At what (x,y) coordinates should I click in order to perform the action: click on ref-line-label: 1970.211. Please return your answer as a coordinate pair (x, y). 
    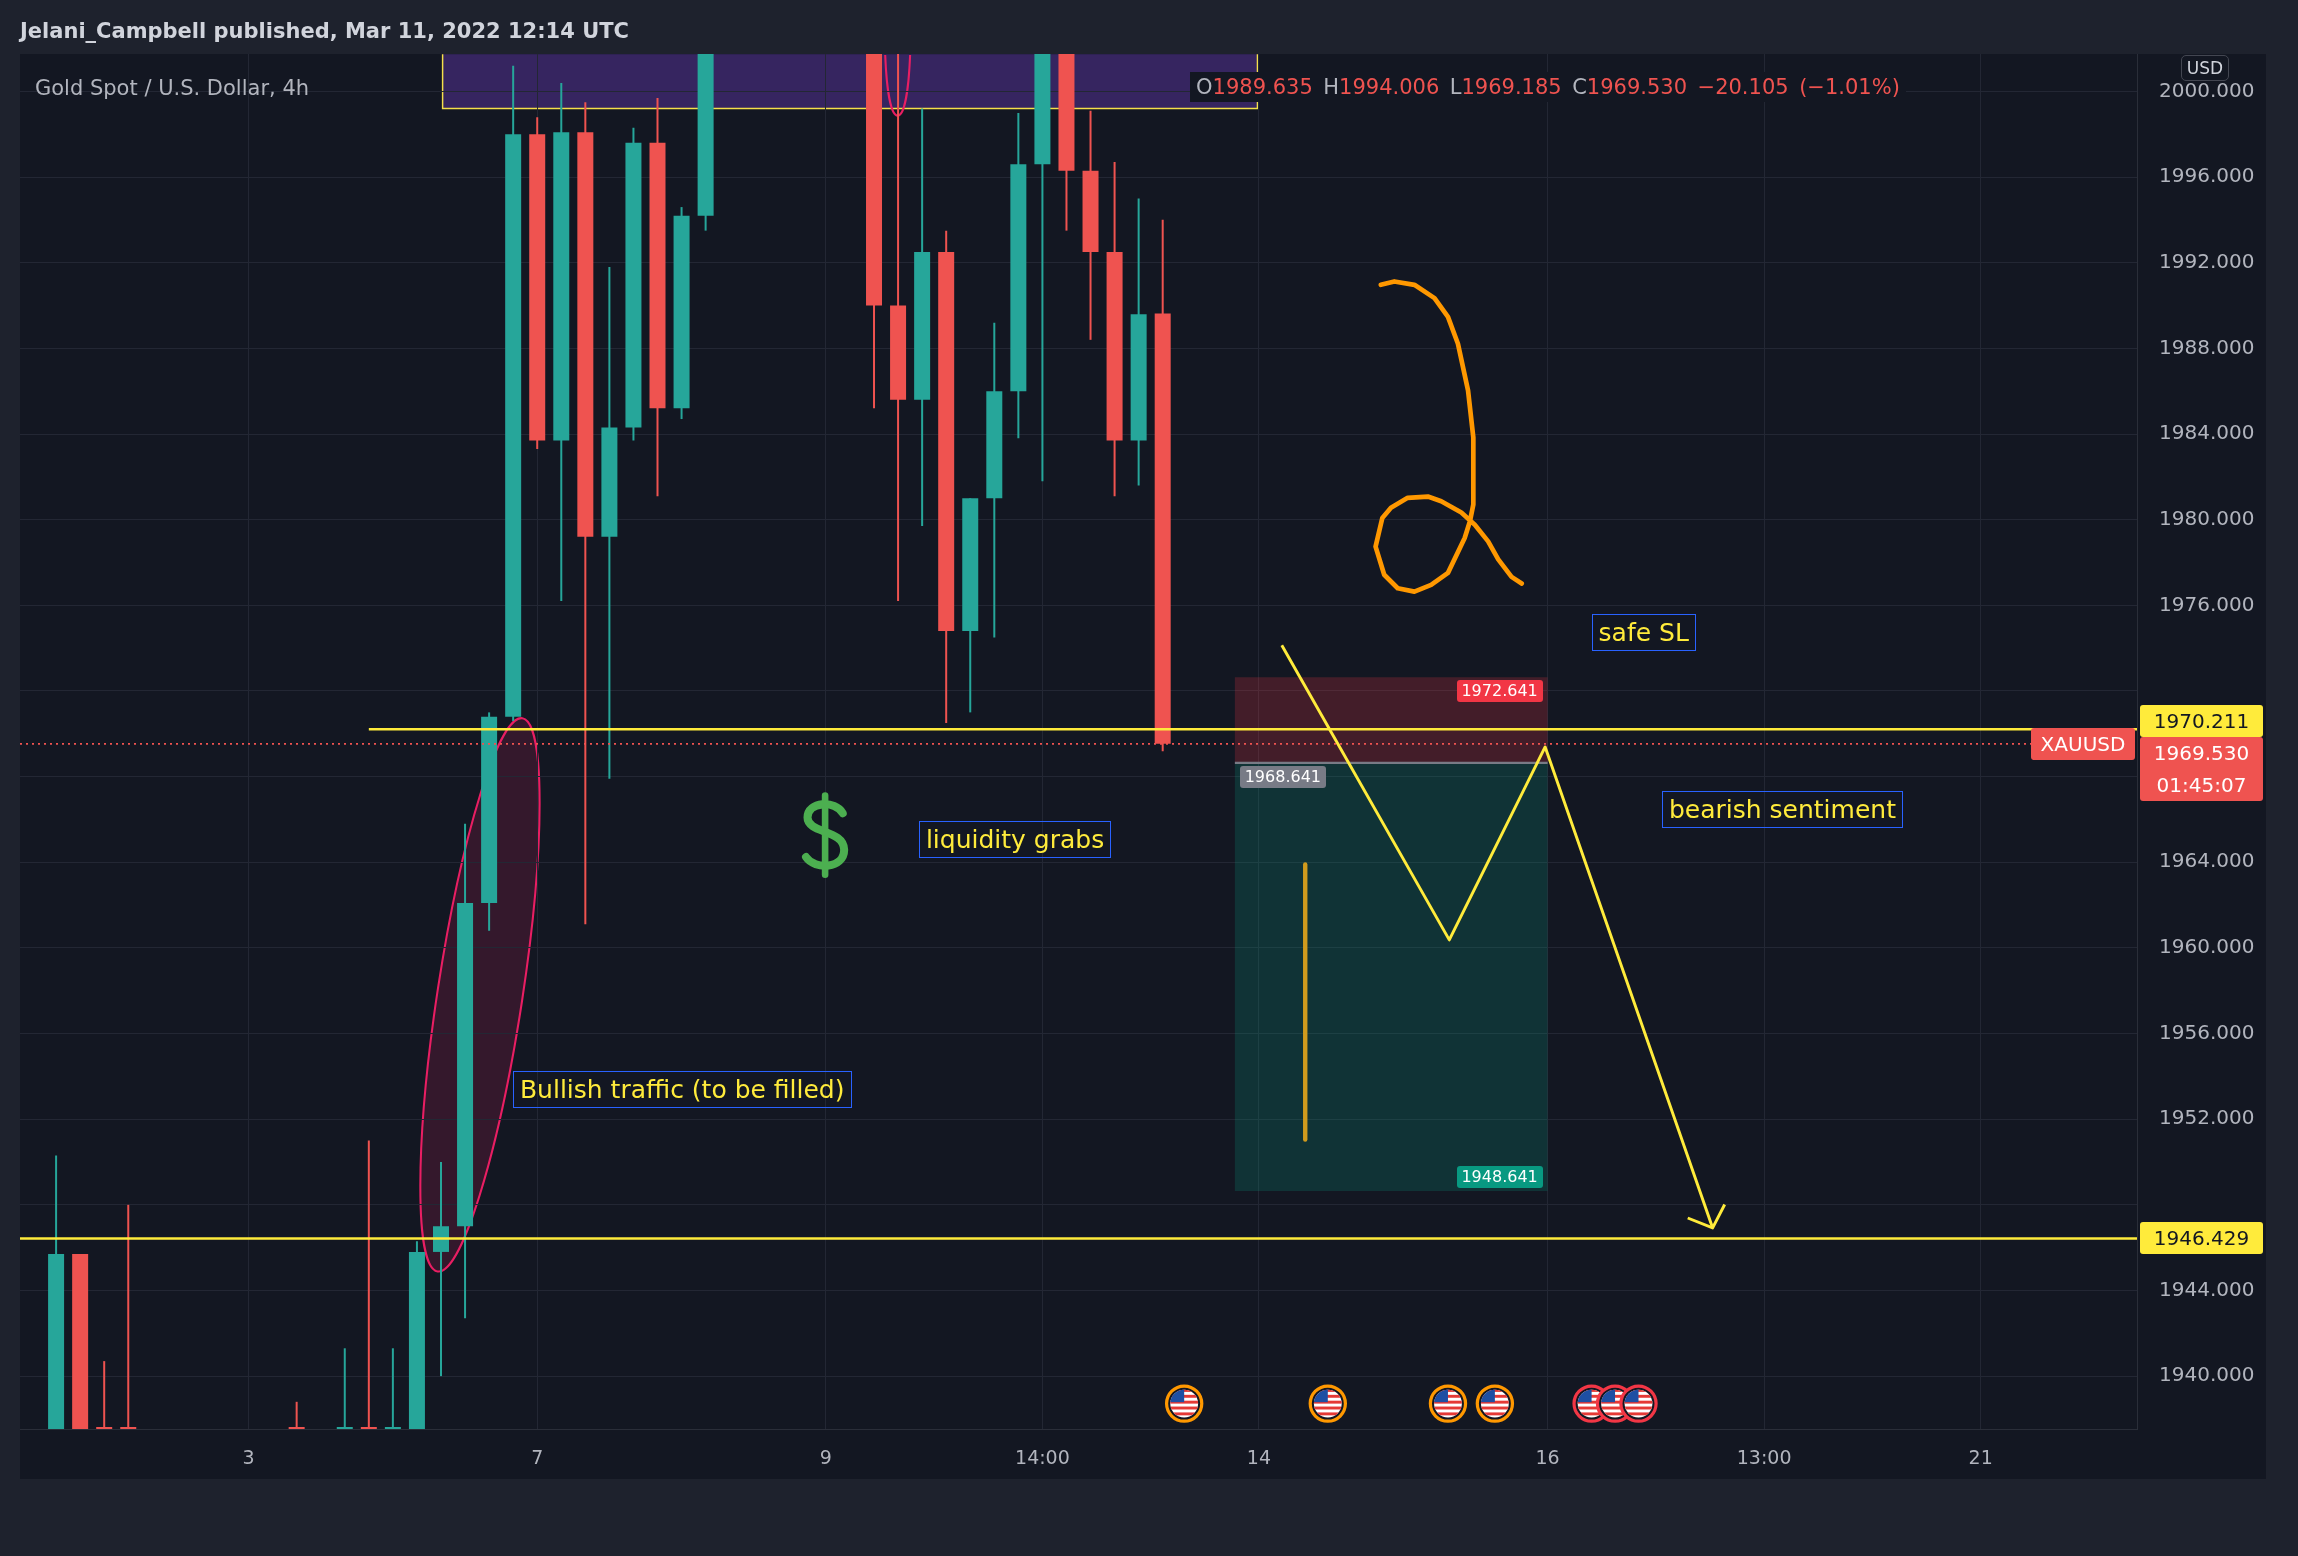
    Looking at the image, I should click on (2201, 720).